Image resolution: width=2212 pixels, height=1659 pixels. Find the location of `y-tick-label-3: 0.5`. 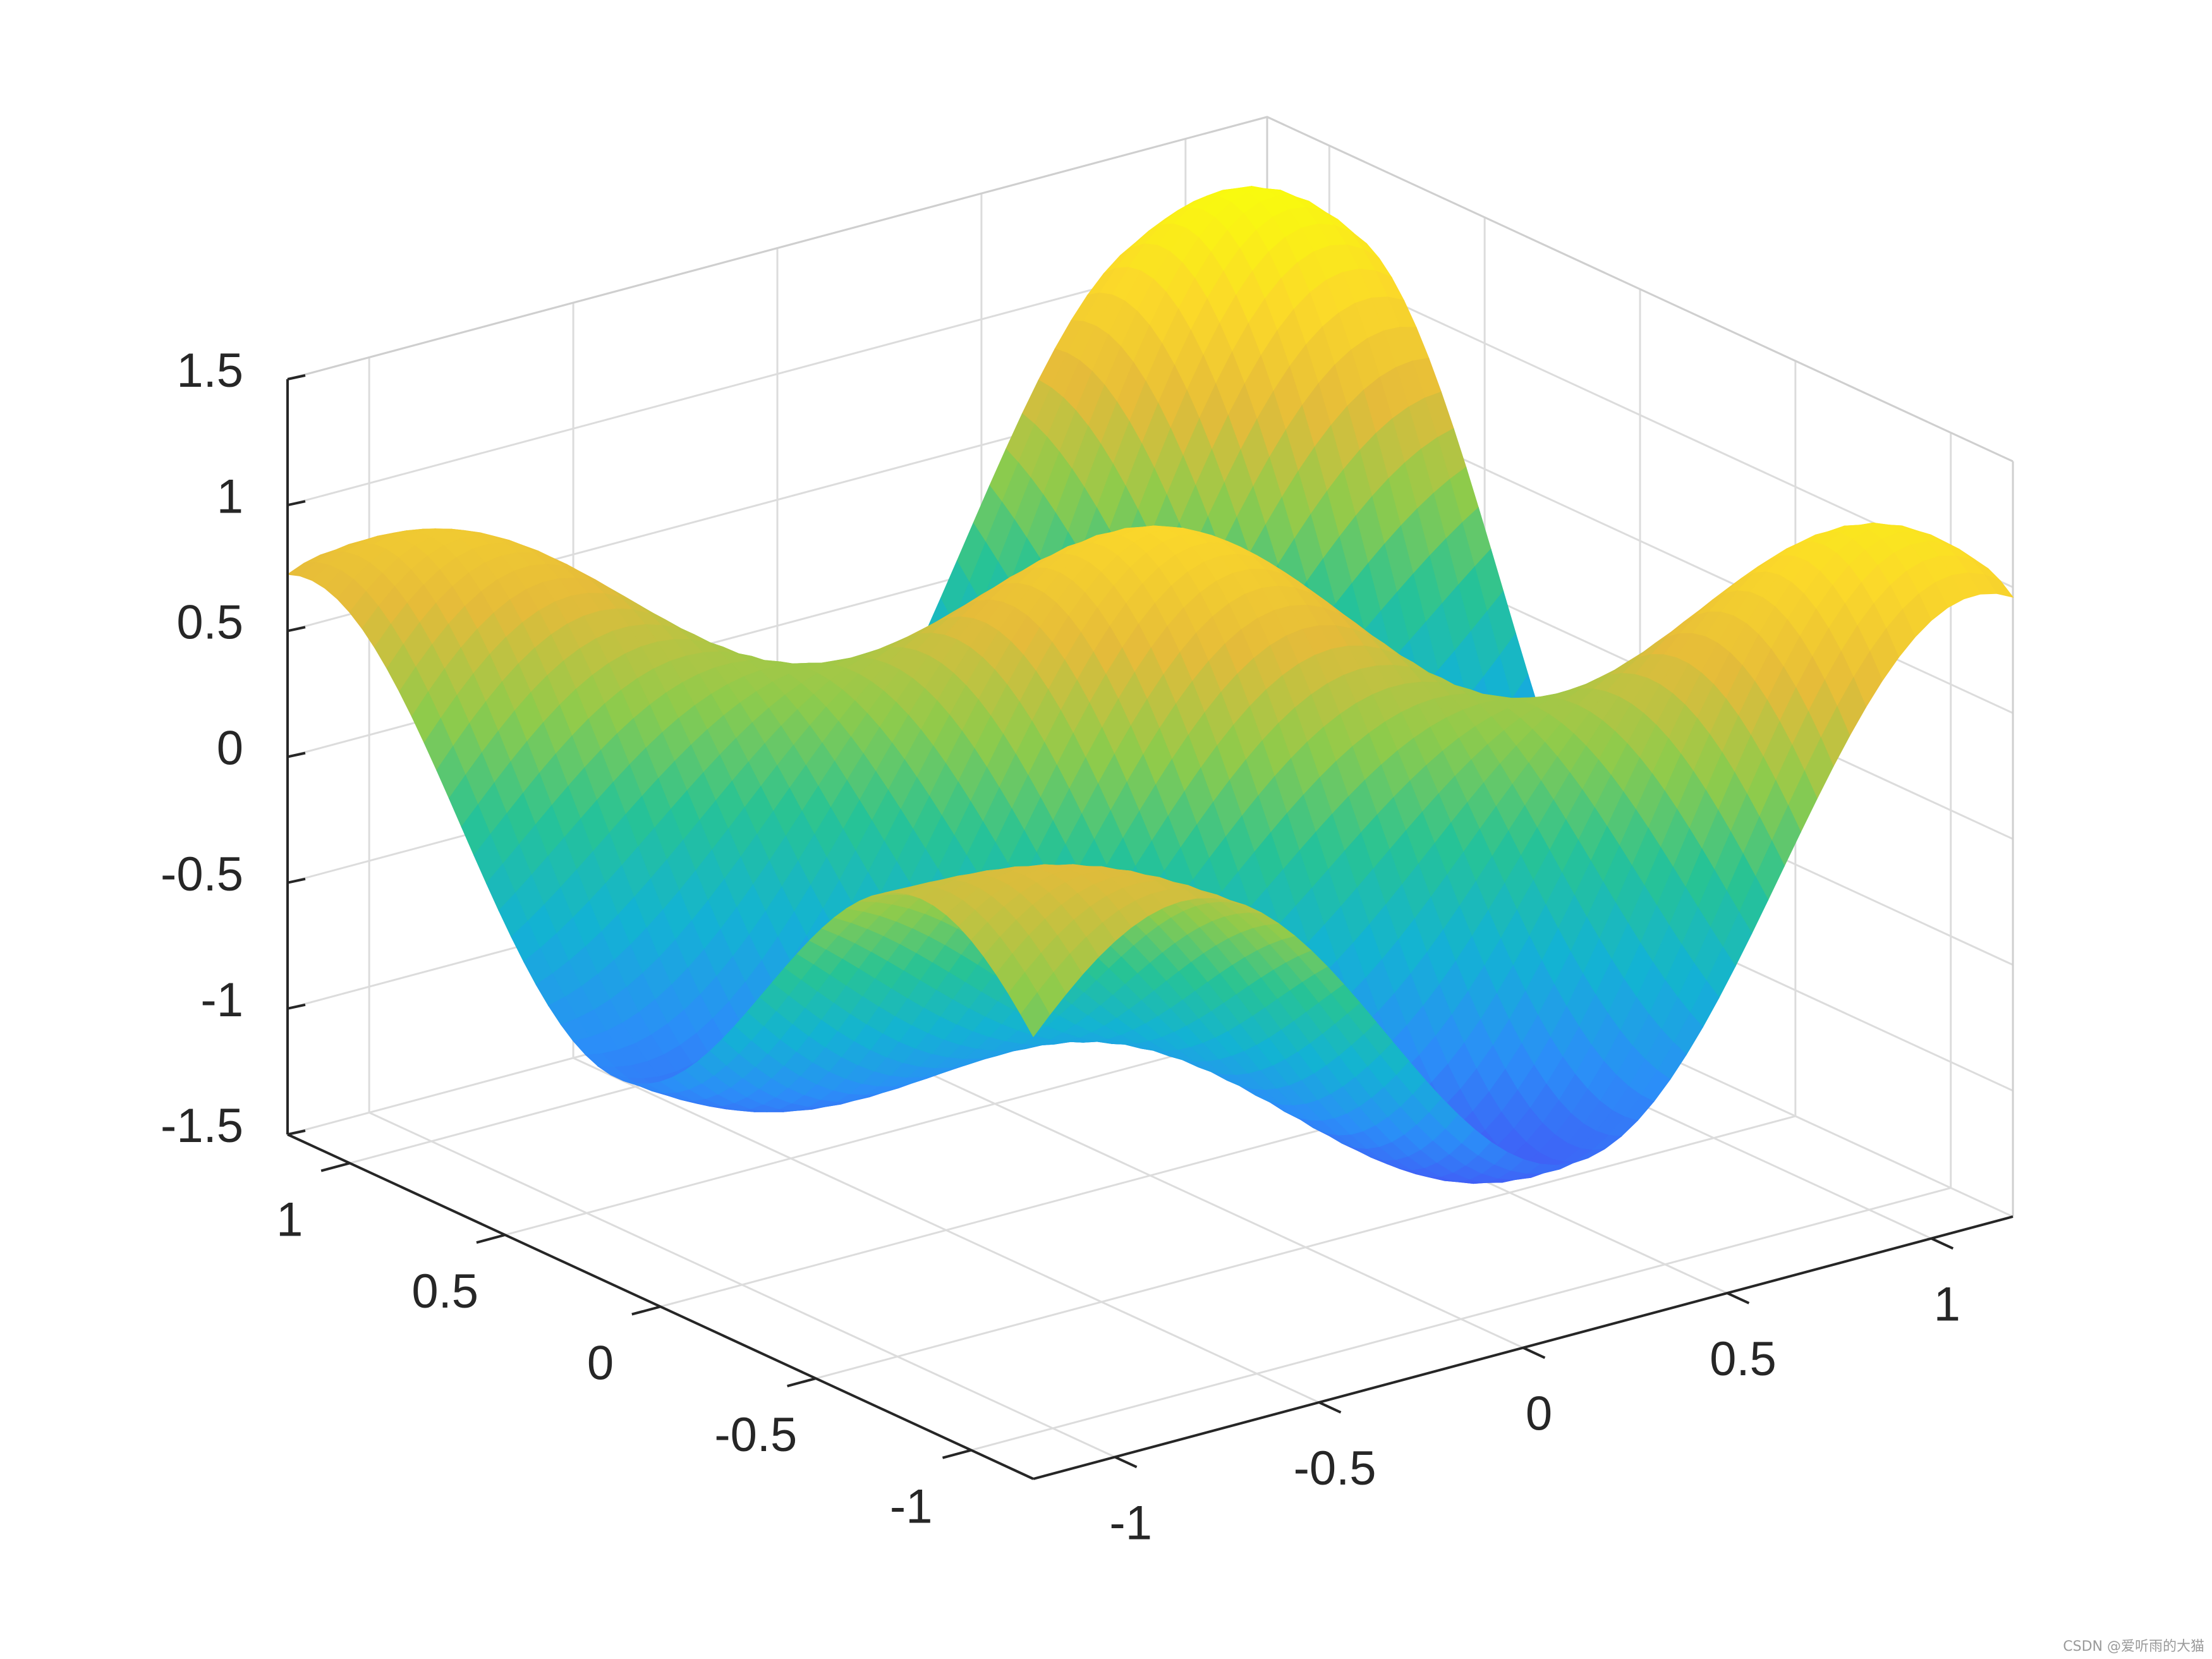

y-tick-label-3: 0.5 is located at coordinates (444, 1291).